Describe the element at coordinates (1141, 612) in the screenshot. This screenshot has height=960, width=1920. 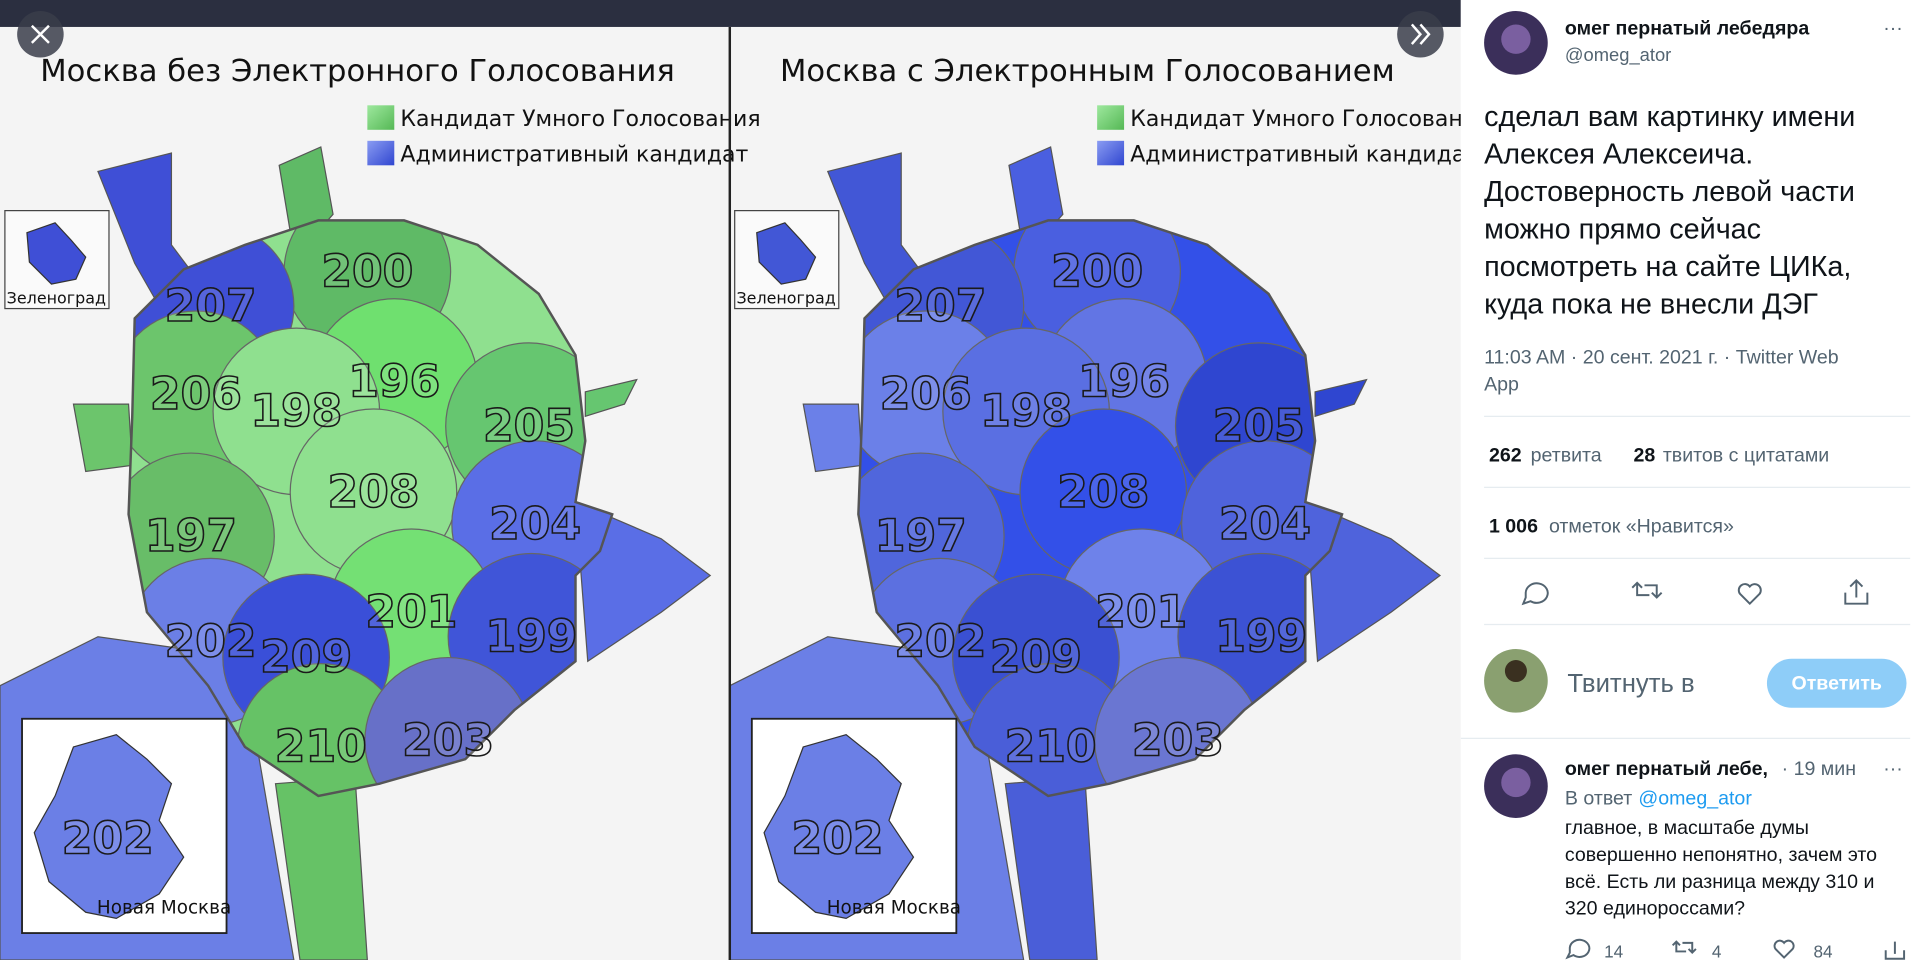
I see `district-label: 201` at that location.